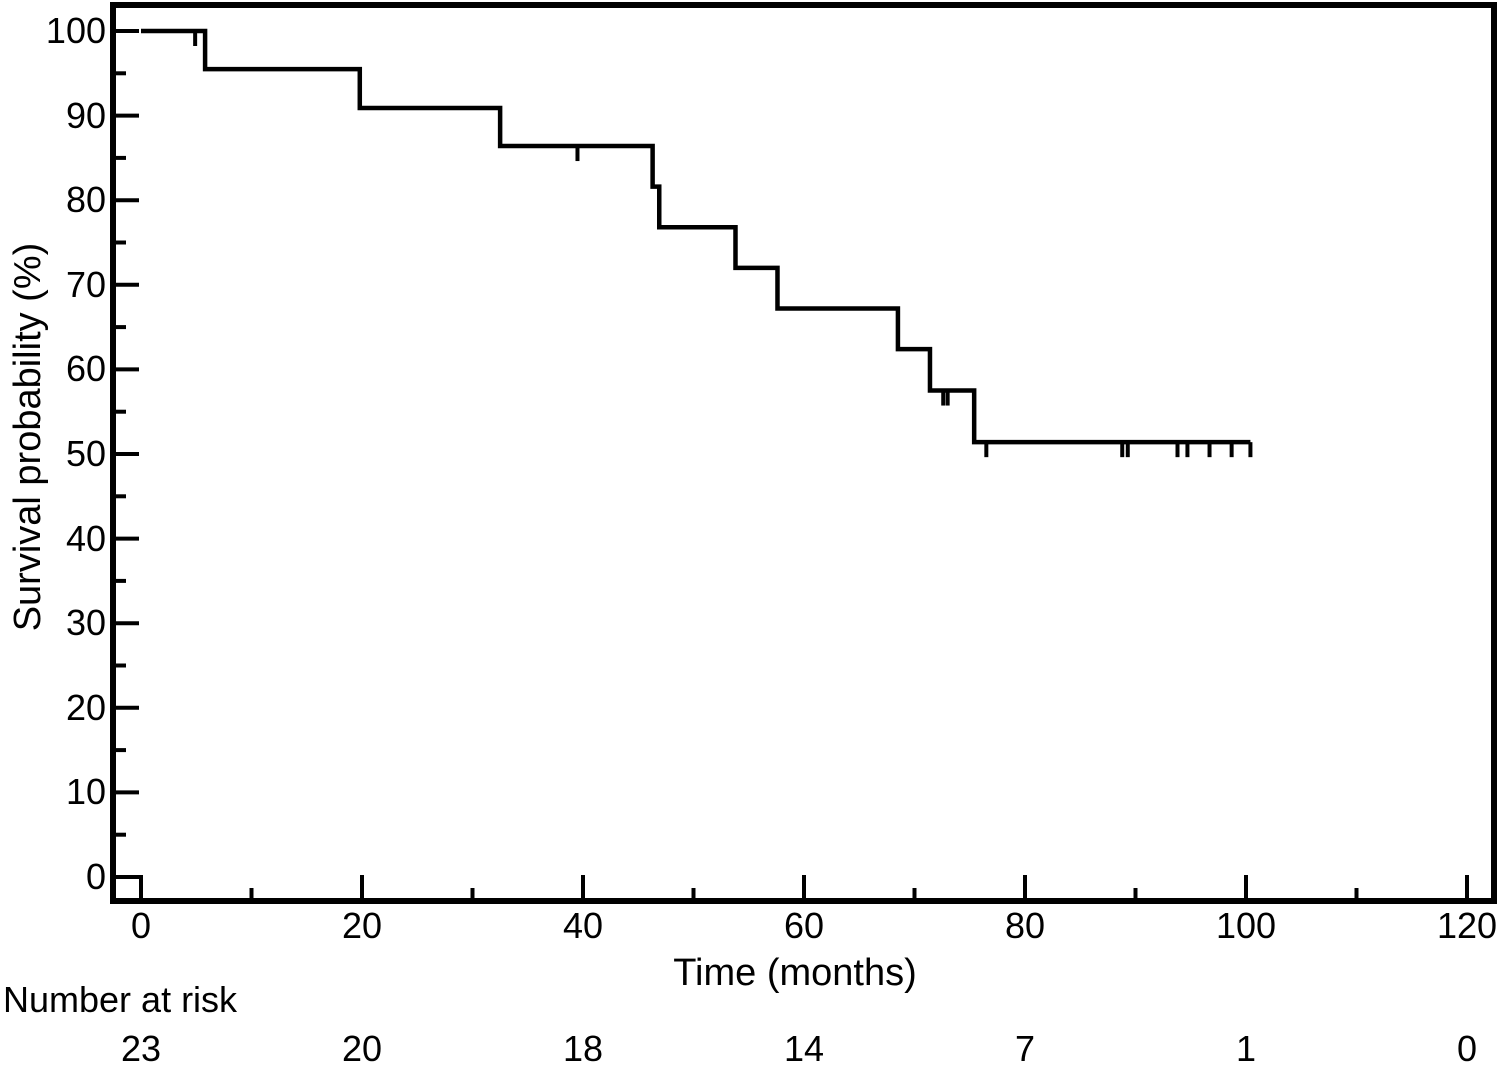 This screenshot has width=1500, height=1070. What do you see at coordinates (141, 925) in the screenshot?
I see `x-axis-tick-label: 0` at bounding box center [141, 925].